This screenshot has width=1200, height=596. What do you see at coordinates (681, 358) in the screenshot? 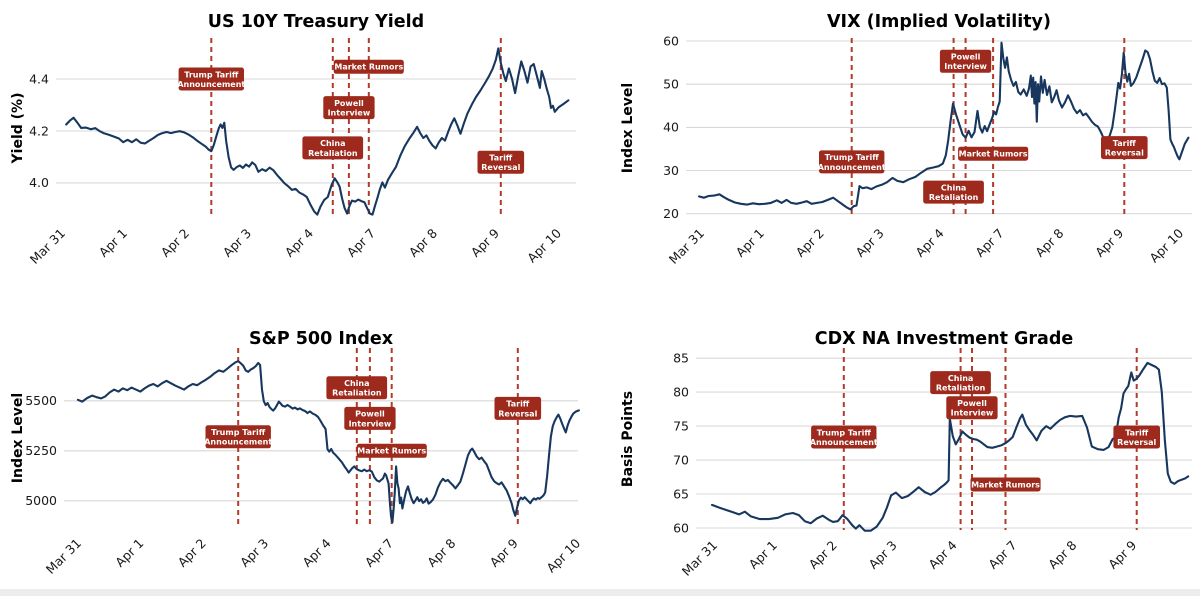
I see `y-tick-label: 85` at bounding box center [681, 358].